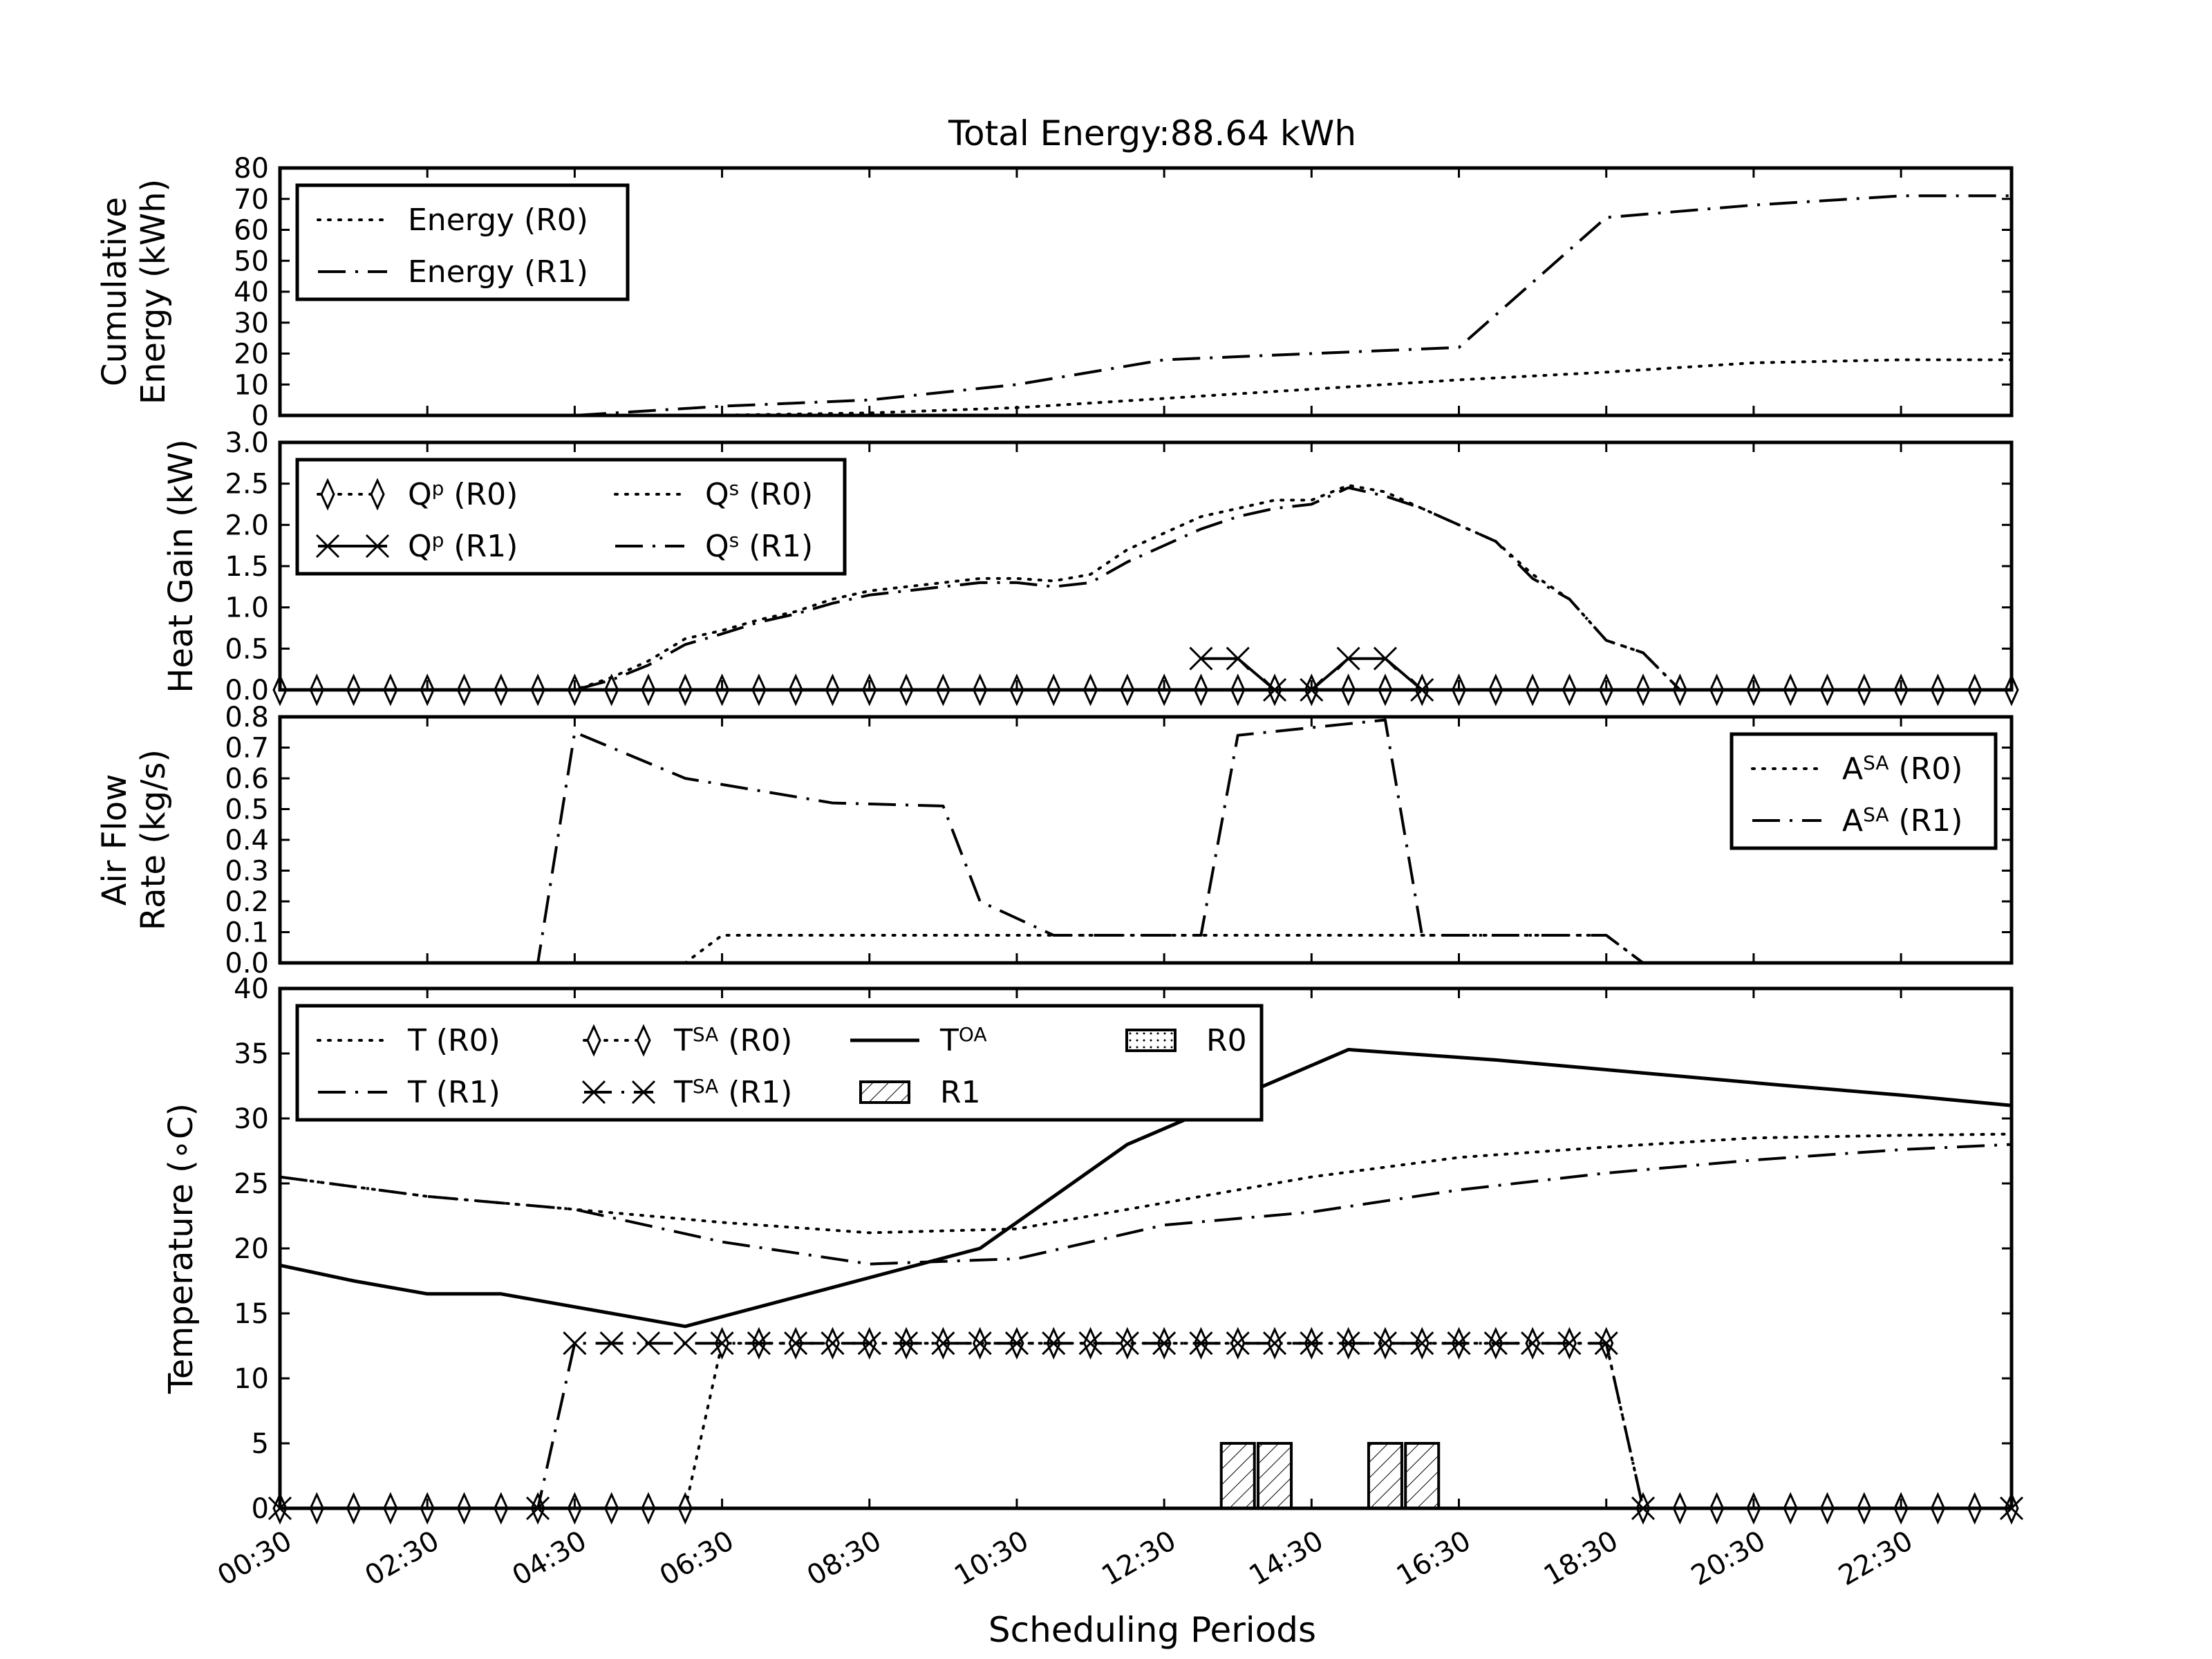 The width and height of the screenshot is (2212, 1659). What do you see at coordinates (260, 1444) in the screenshot?
I see `y-tick-label: 5` at bounding box center [260, 1444].